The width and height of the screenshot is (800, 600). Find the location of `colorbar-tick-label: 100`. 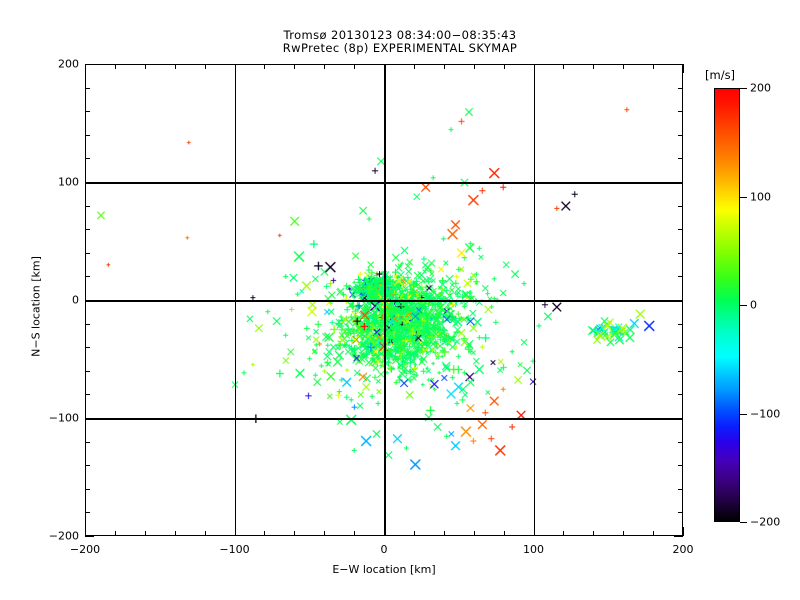

colorbar-tick-label: 100 is located at coordinates (760, 196).